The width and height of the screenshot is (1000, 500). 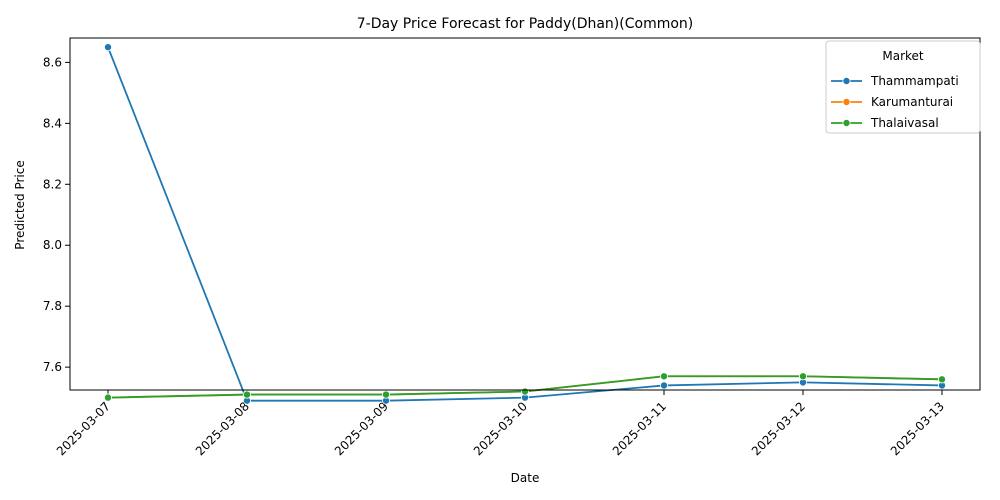 What do you see at coordinates (52, 367) in the screenshot?
I see `y-tick-label: 7.6` at bounding box center [52, 367].